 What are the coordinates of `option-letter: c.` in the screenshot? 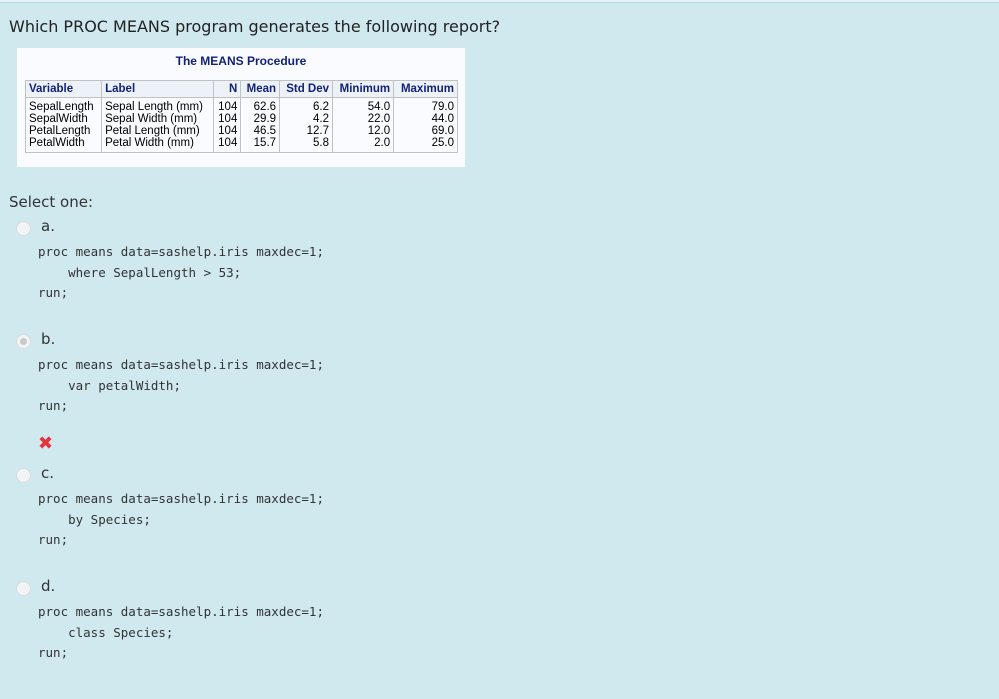 It's located at (48, 473).